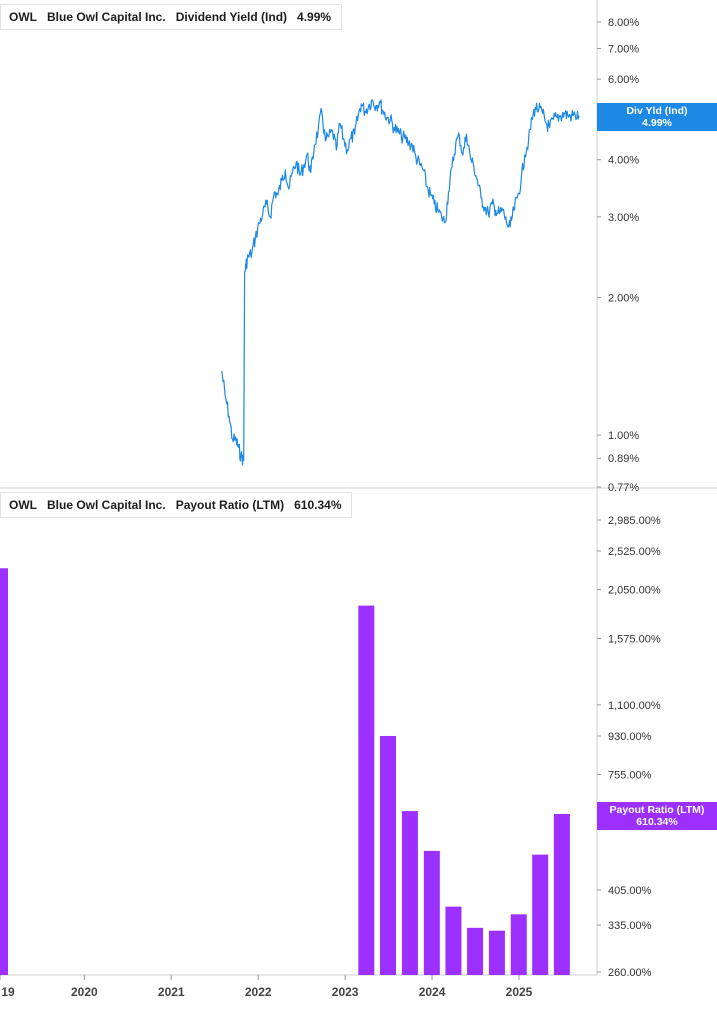 This screenshot has width=717, height=1010. Describe the element at coordinates (171, 992) in the screenshot. I see `x-tick-label: 2021` at that location.